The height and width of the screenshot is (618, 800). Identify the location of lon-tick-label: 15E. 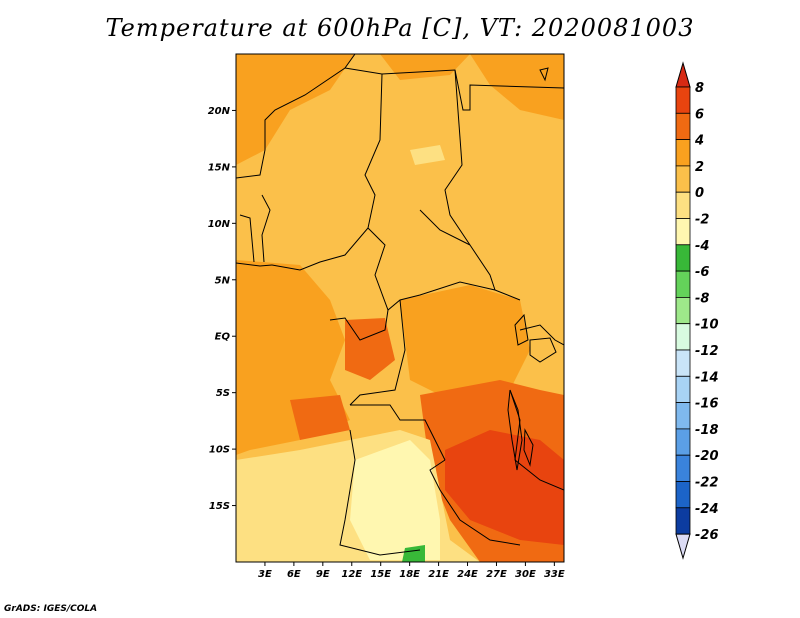
(380, 574).